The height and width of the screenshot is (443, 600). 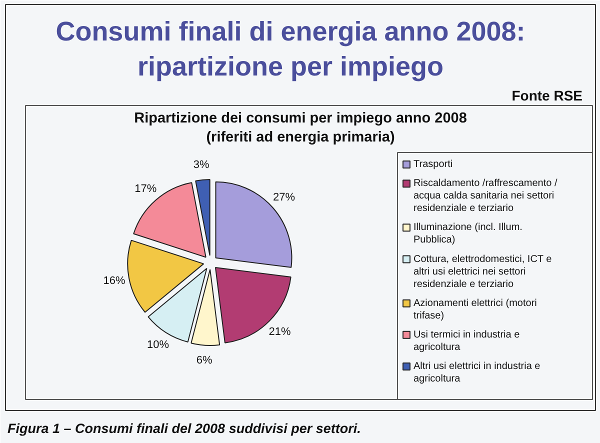 What do you see at coordinates (477, 372) in the screenshot?
I see `legend-label: Altri usi elettrici in industria e agricoltura` at bounding box center [477, 372].